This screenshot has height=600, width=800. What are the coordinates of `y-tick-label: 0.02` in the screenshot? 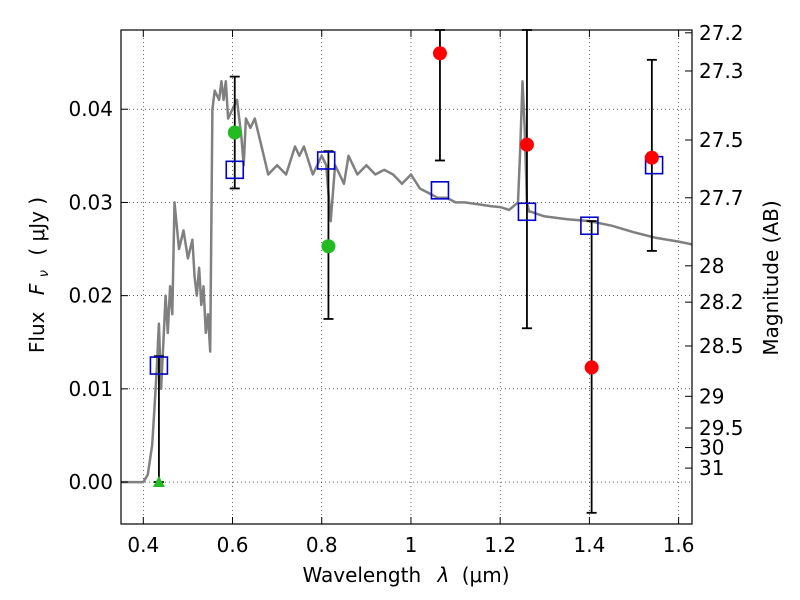 It's located at (90, 296).